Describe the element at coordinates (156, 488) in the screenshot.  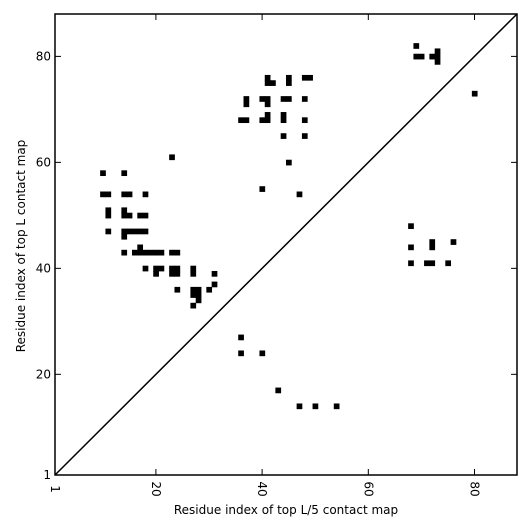
I see `x-tick-label: 20` at that location.